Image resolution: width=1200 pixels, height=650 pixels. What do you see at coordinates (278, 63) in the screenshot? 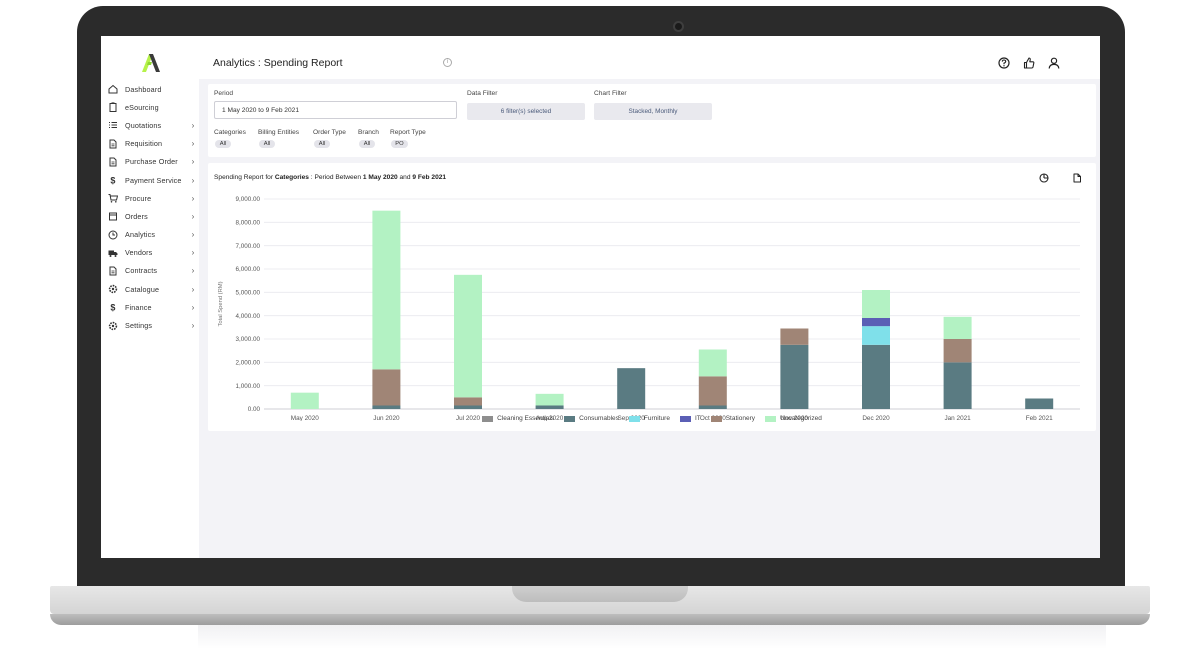
I see `page-title: Analytics : Spending Report` at bounding box center [278, 63].